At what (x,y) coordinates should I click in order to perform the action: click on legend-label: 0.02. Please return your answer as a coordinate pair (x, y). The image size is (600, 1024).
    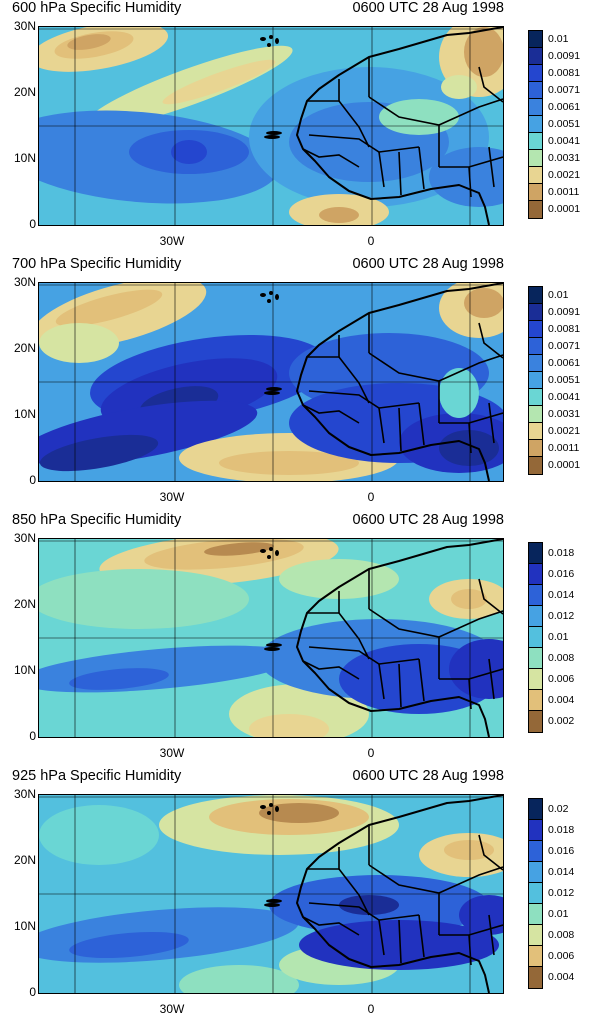
    Looking at the image, I should click on (558, 809).